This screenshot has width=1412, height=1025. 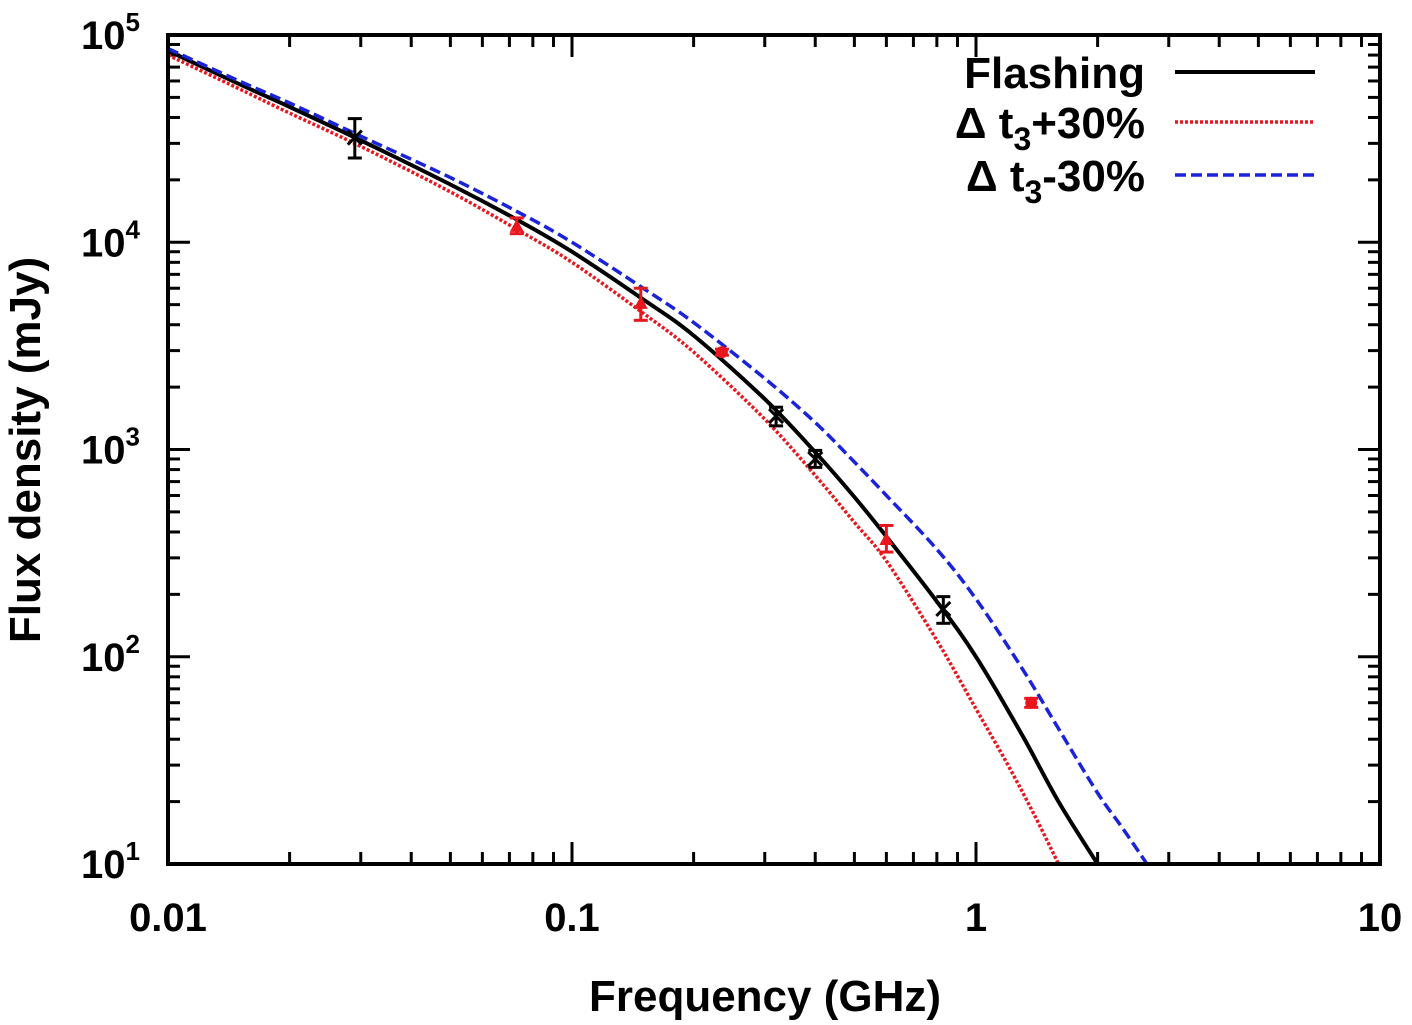 What do you see at coordinates (133, 22) in the screenshot?
I see `y-tick-exponent: 5` at bounding box center [133, 22].